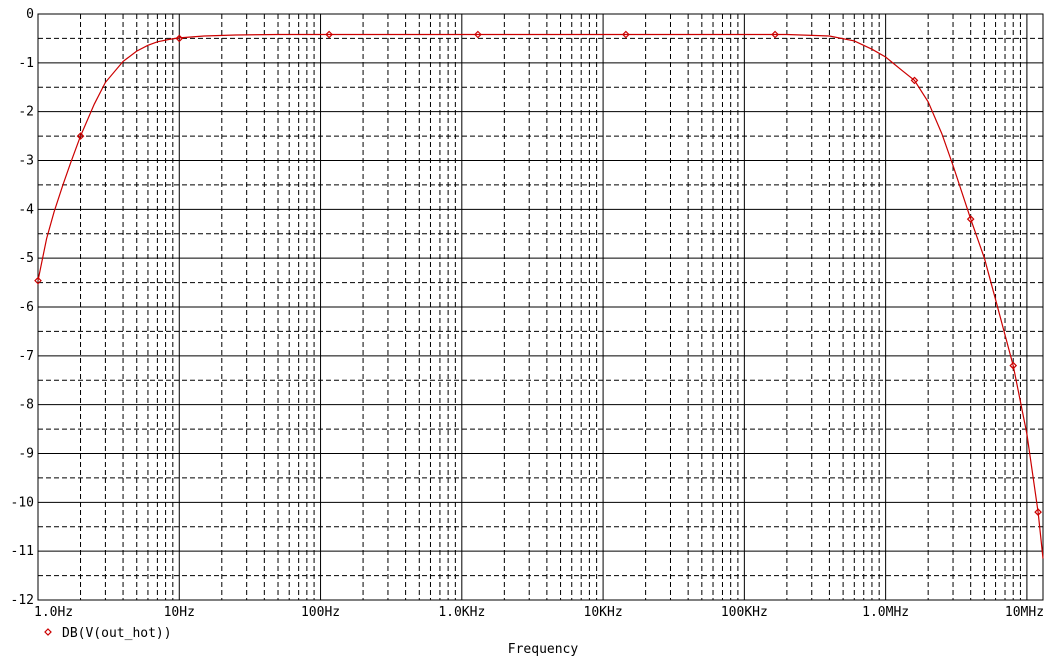 This screenshot has height=659, width=1044. Describe the element at coordinates (117, 633) in the screenshot. I see `legend-label: DB(V(out_hot))` at that location.